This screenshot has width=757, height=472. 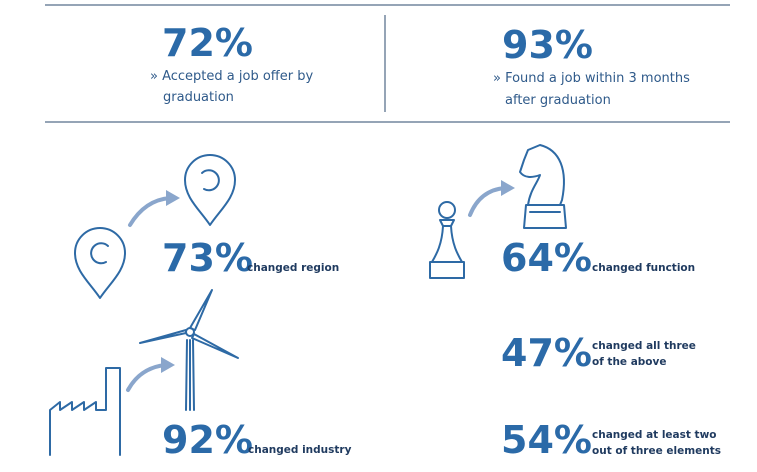 I want to click on chess-icon, so click(x=498, y=211).